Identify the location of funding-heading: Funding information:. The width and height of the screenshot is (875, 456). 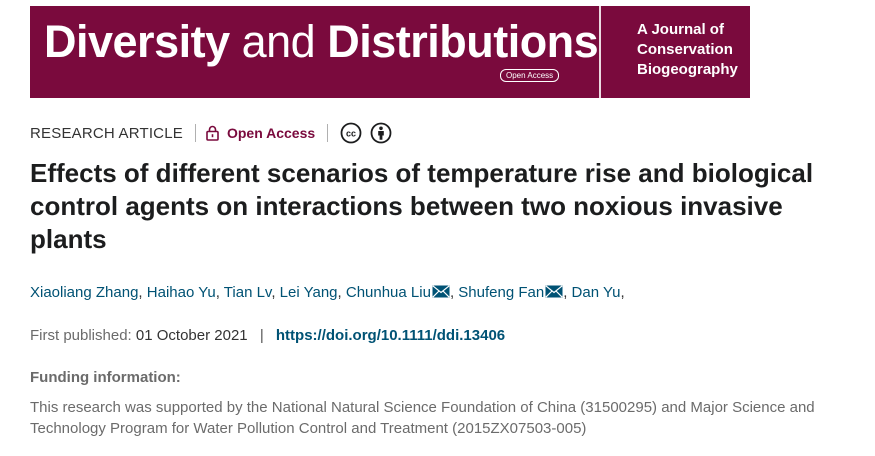
(105, 377).